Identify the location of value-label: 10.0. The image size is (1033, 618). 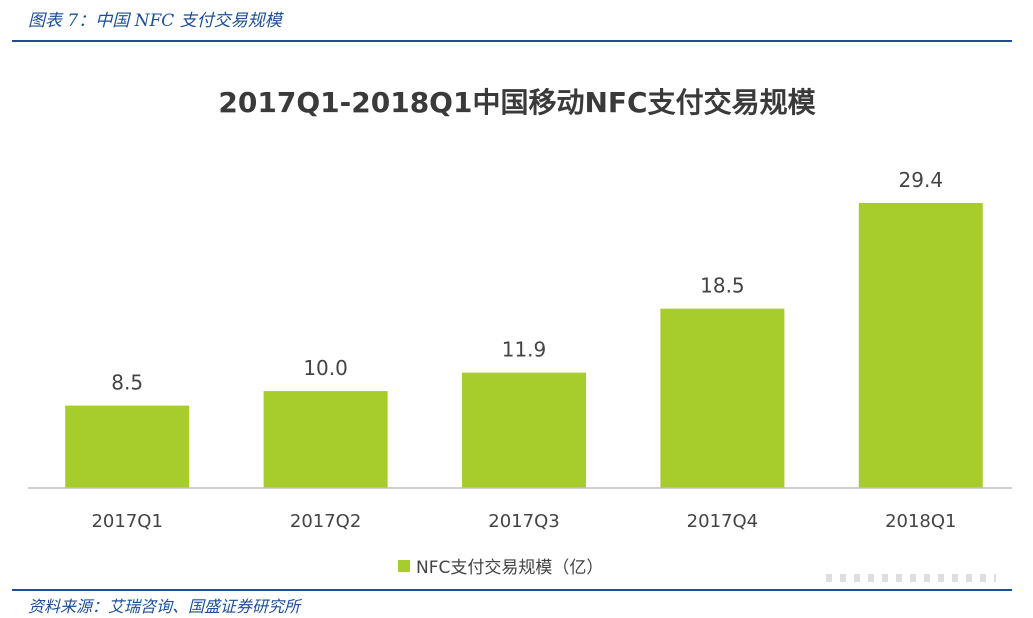
(325, 368).